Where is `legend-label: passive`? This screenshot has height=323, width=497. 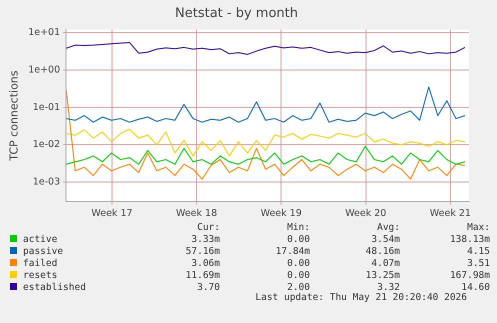
legend-label: passive is located at coordinates (43, 252).